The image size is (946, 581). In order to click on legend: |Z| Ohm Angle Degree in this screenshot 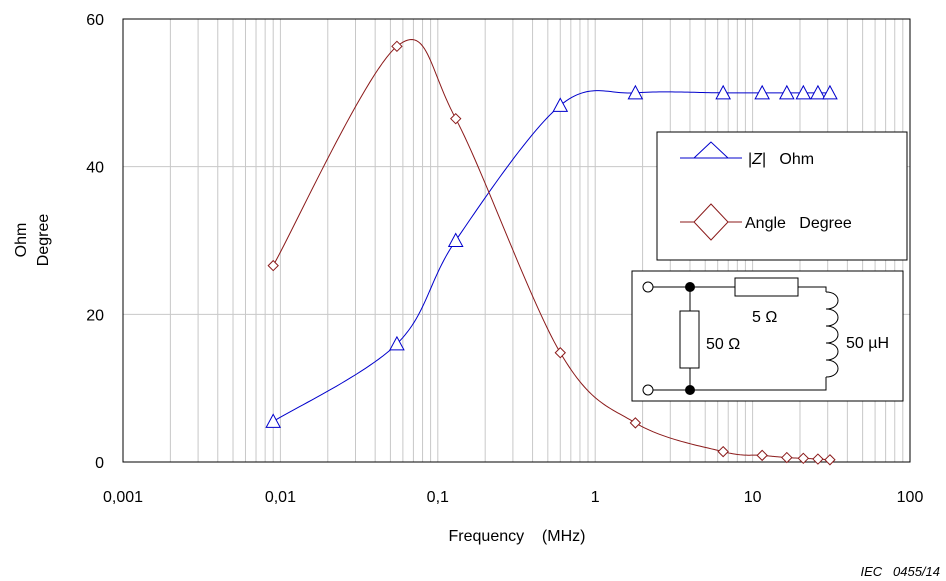, I will do `click(782, 196)`.